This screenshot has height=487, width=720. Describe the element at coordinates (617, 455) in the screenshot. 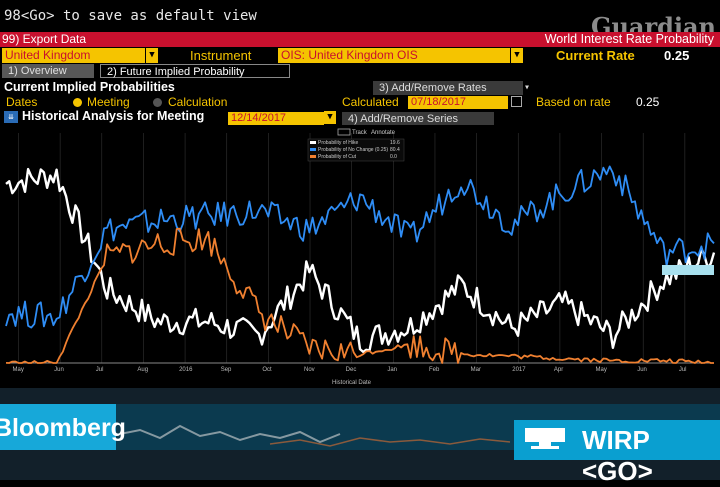

I see `function-code: WIRP <GO>` at that location.